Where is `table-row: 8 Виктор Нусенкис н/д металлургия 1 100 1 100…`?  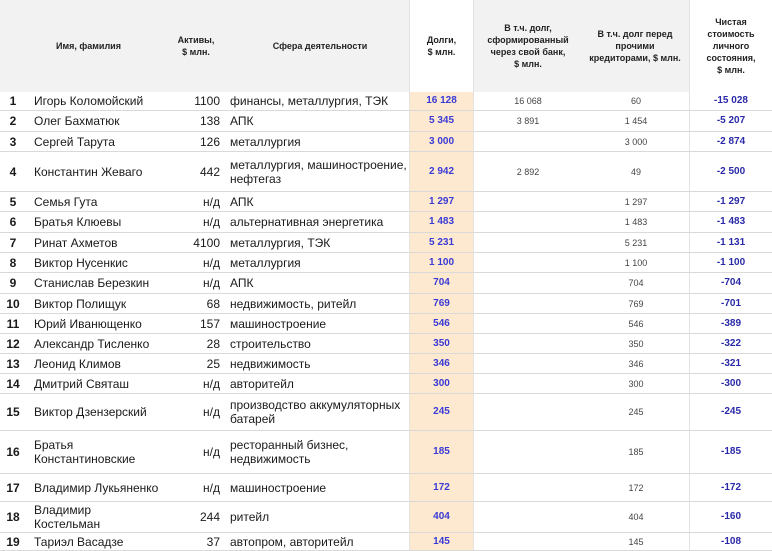 table-row: 8 Виктор Нусенкис н/д металлургия 1 100 1 100… is located at coordinates (386, 263).